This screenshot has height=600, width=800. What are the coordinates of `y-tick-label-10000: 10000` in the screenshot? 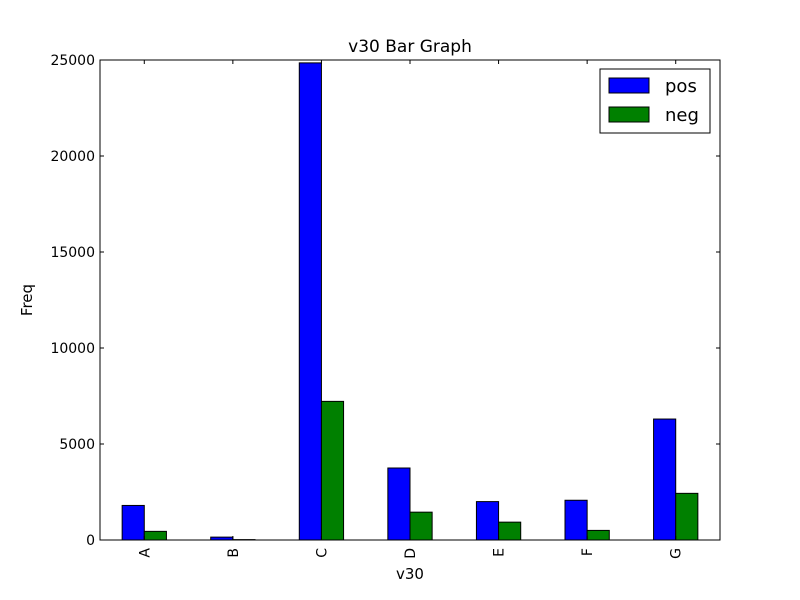 It's located at (72, 349).